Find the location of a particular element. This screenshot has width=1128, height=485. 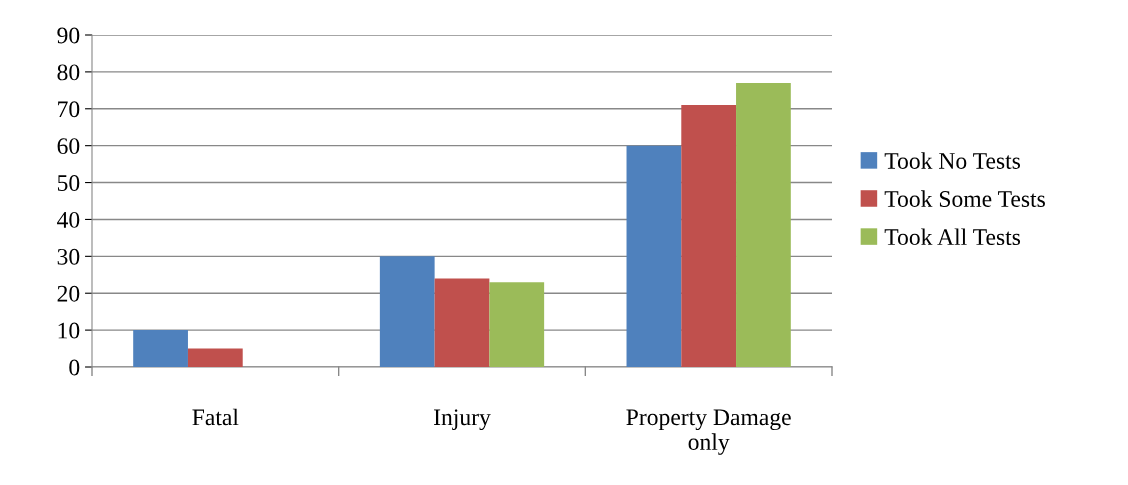

x-tick-label: Injury is located at coordinates (462, 420).